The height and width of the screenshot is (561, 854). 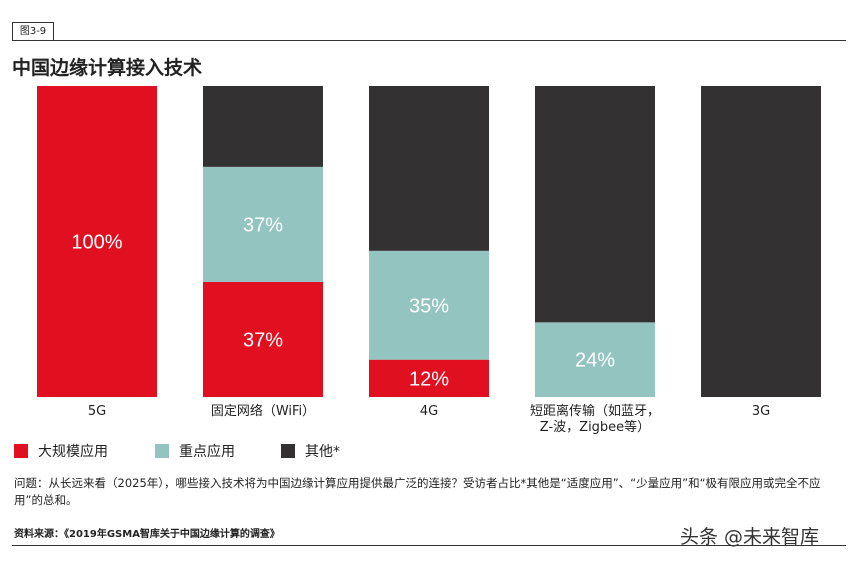 I want to click on legend-item: 其他*, so click(x=310, y=451).